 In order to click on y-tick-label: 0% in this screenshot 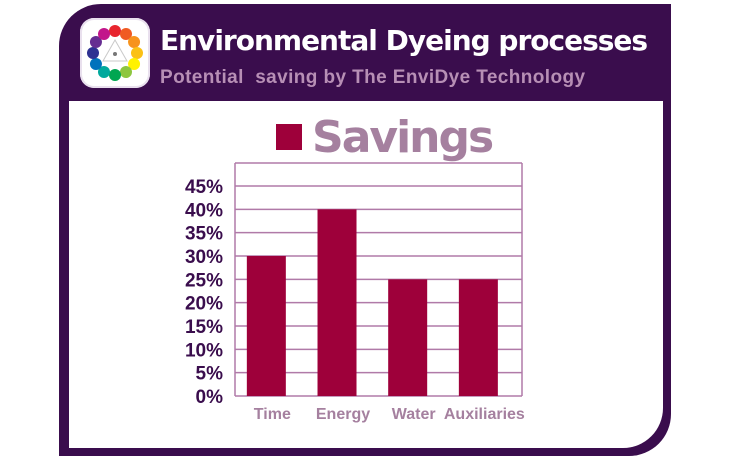, I will do `click(210, 397)`.